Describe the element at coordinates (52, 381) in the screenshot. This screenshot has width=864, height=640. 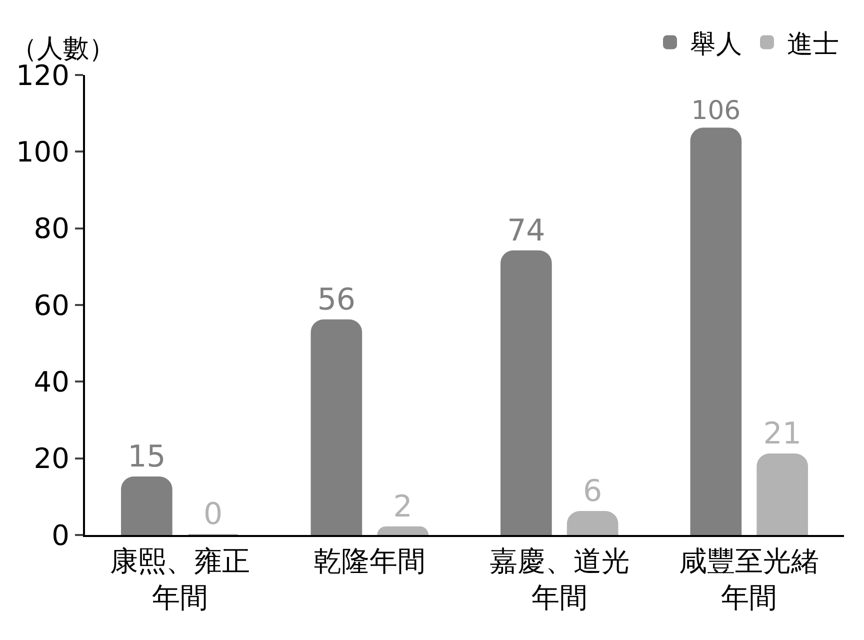
I see `y-tick-label: 40` at that location.